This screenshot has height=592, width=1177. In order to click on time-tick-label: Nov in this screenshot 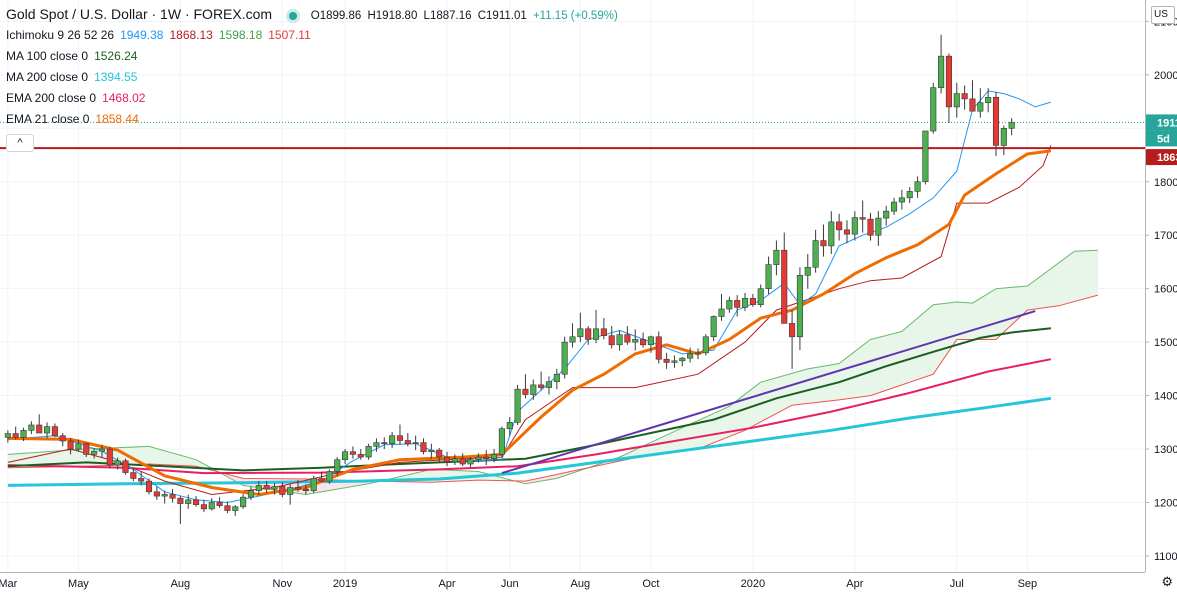, I will do `click(283, 584)`.